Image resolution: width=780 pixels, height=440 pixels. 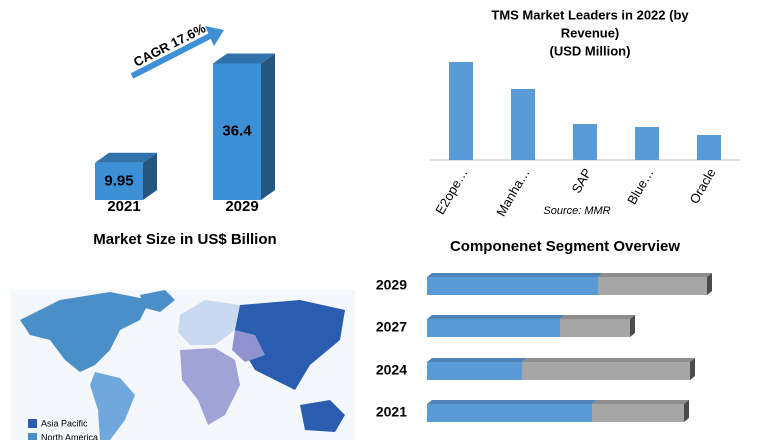 I want to click on value-label: 9.95, so click(x=118, y=180).